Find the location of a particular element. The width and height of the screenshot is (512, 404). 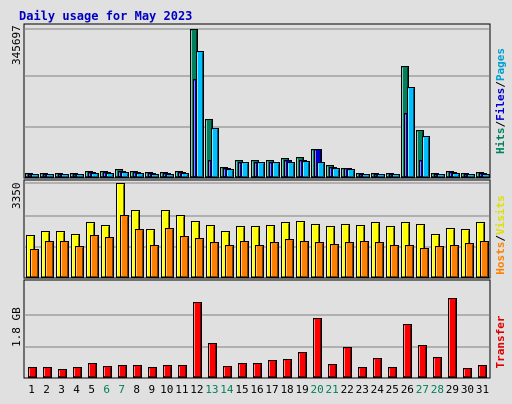

y-max-label: 345697 is located at coordinates (16, 45).